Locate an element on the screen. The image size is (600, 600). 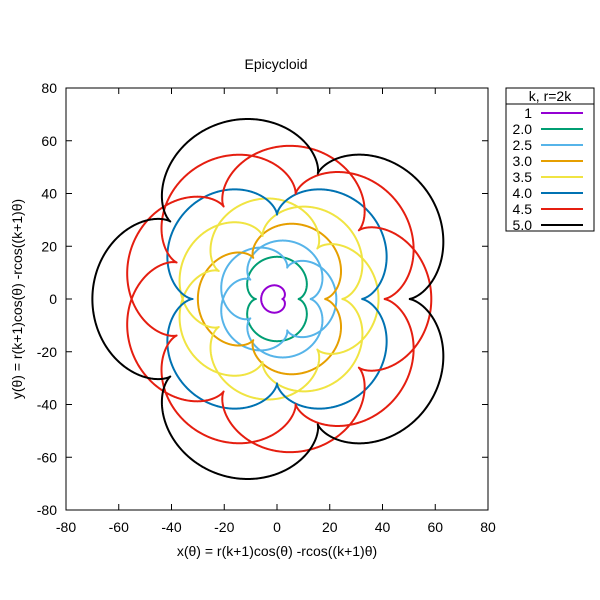
x-tick-label: 0 is located at coordinates (277, 527).